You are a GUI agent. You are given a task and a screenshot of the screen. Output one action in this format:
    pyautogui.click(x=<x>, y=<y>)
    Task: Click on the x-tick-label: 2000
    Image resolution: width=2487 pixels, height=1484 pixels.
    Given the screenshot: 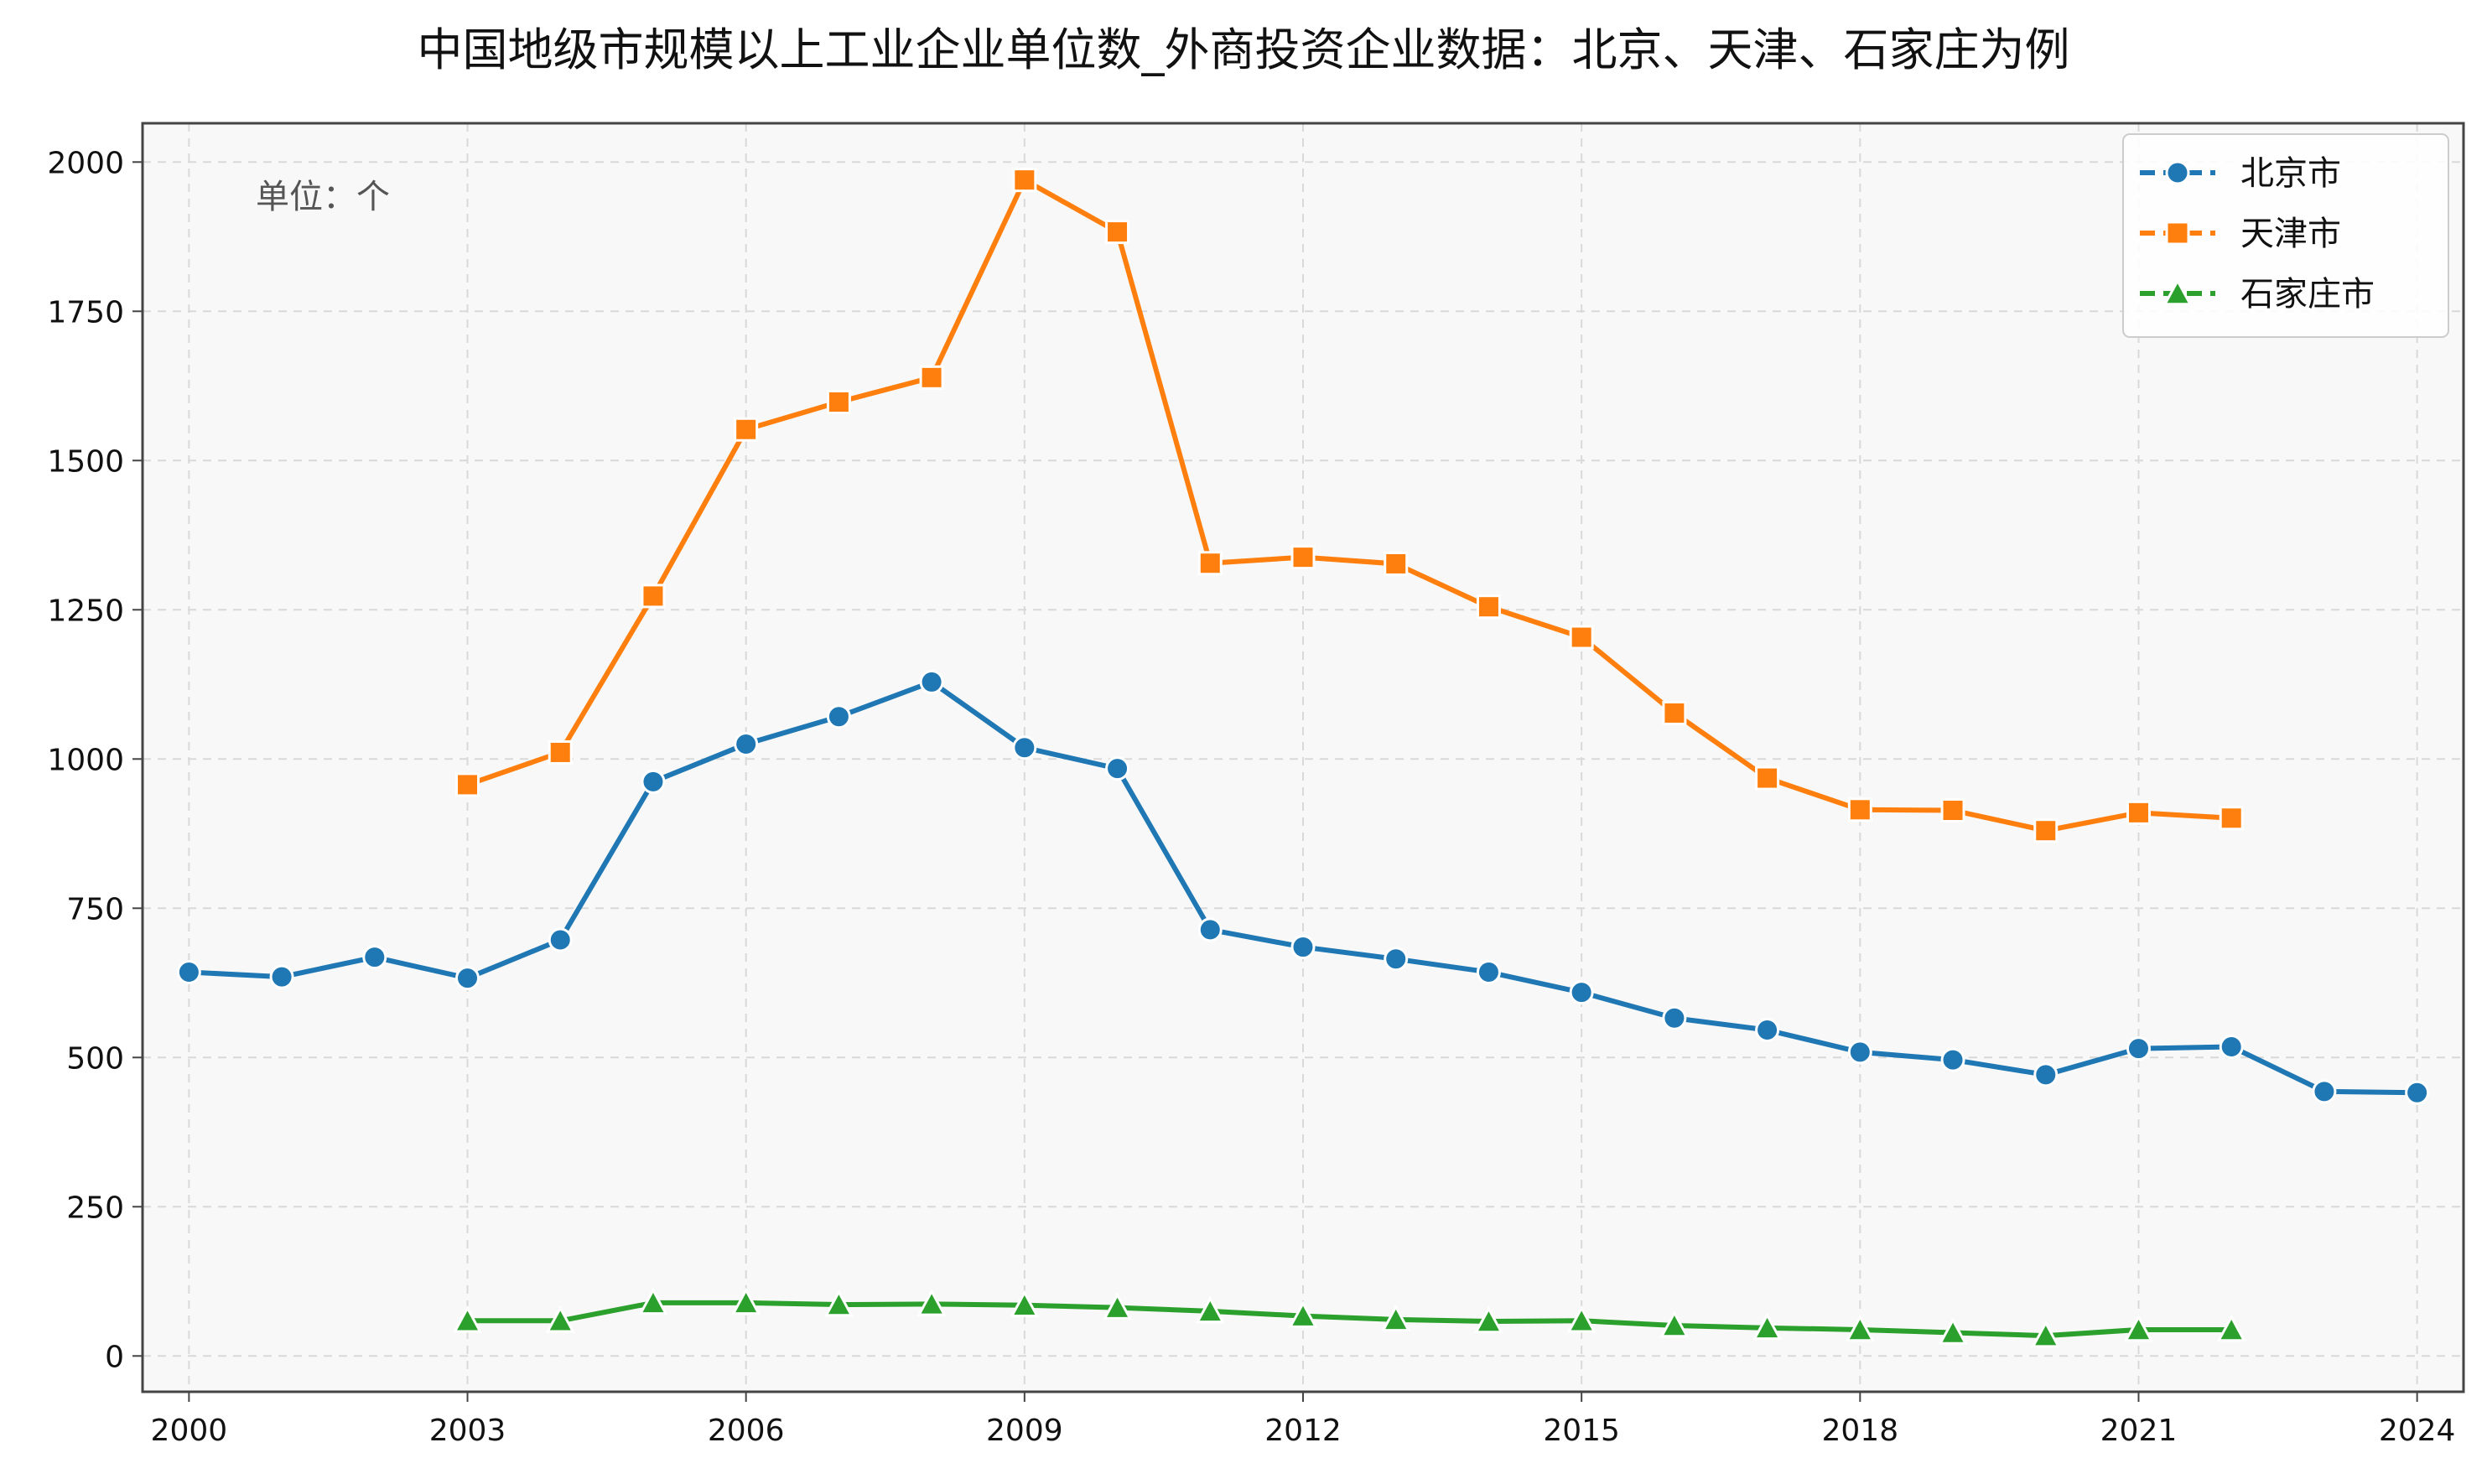 What is the action you would take?
    pyautogui.click(x=189, y=1431)
    